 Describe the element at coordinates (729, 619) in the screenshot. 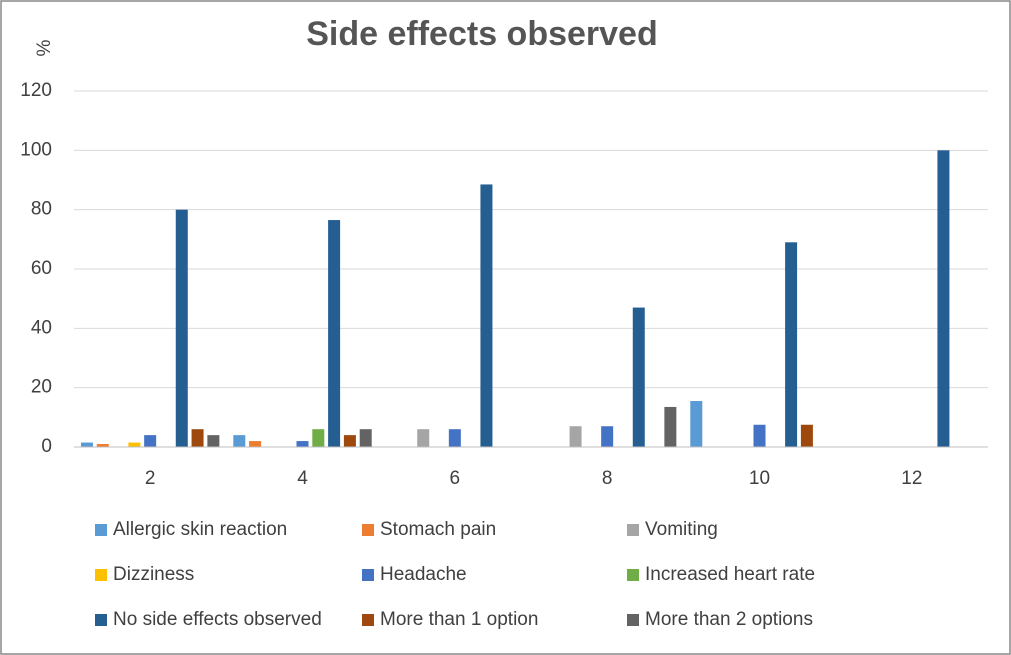

I see `legend-text: More than 2 options` at that location.